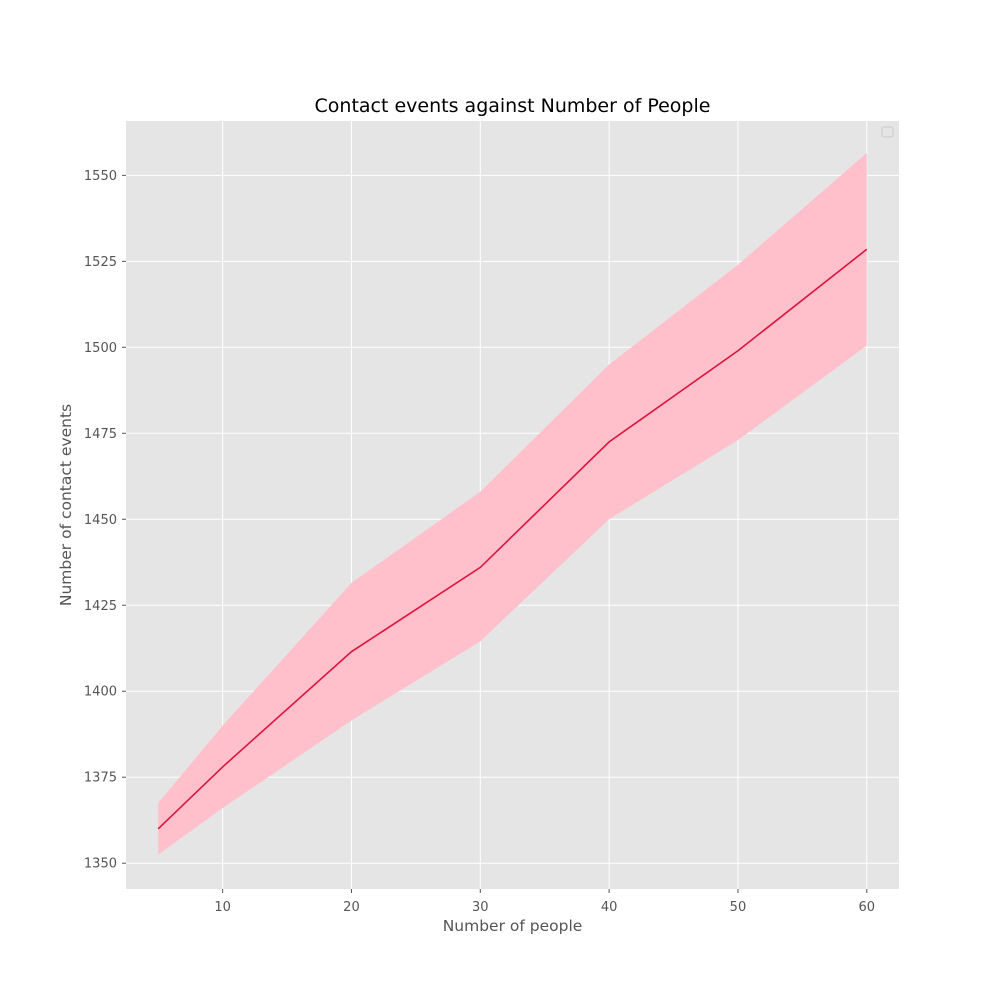 The width and height of the screenshot is (1000, 1000). What do you see at coordinates (513, 926) in the screenshot?
I see `x-axis-label: Number of people` at bounding box center [513, 926].